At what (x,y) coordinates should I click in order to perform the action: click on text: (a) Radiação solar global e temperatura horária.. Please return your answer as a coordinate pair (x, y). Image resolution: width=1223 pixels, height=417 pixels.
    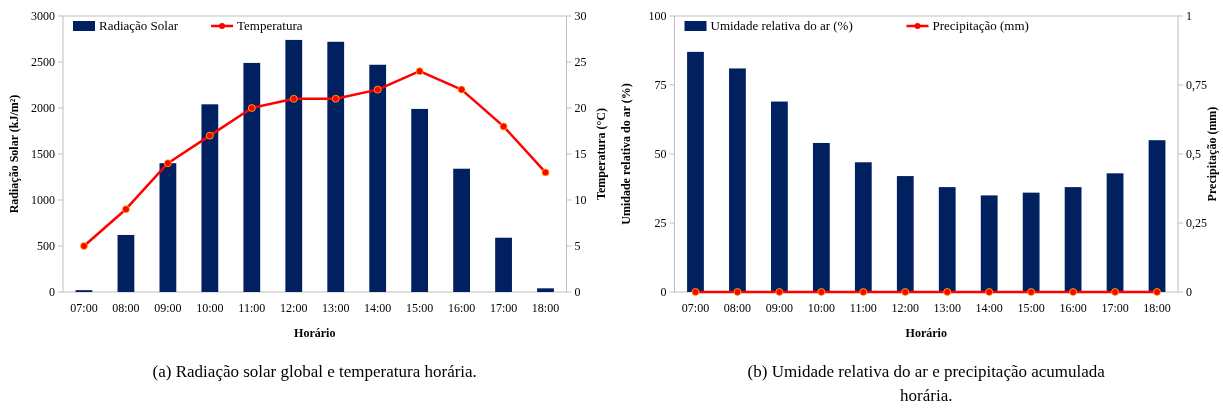
    Looking at the image, I should click on (314, 371).